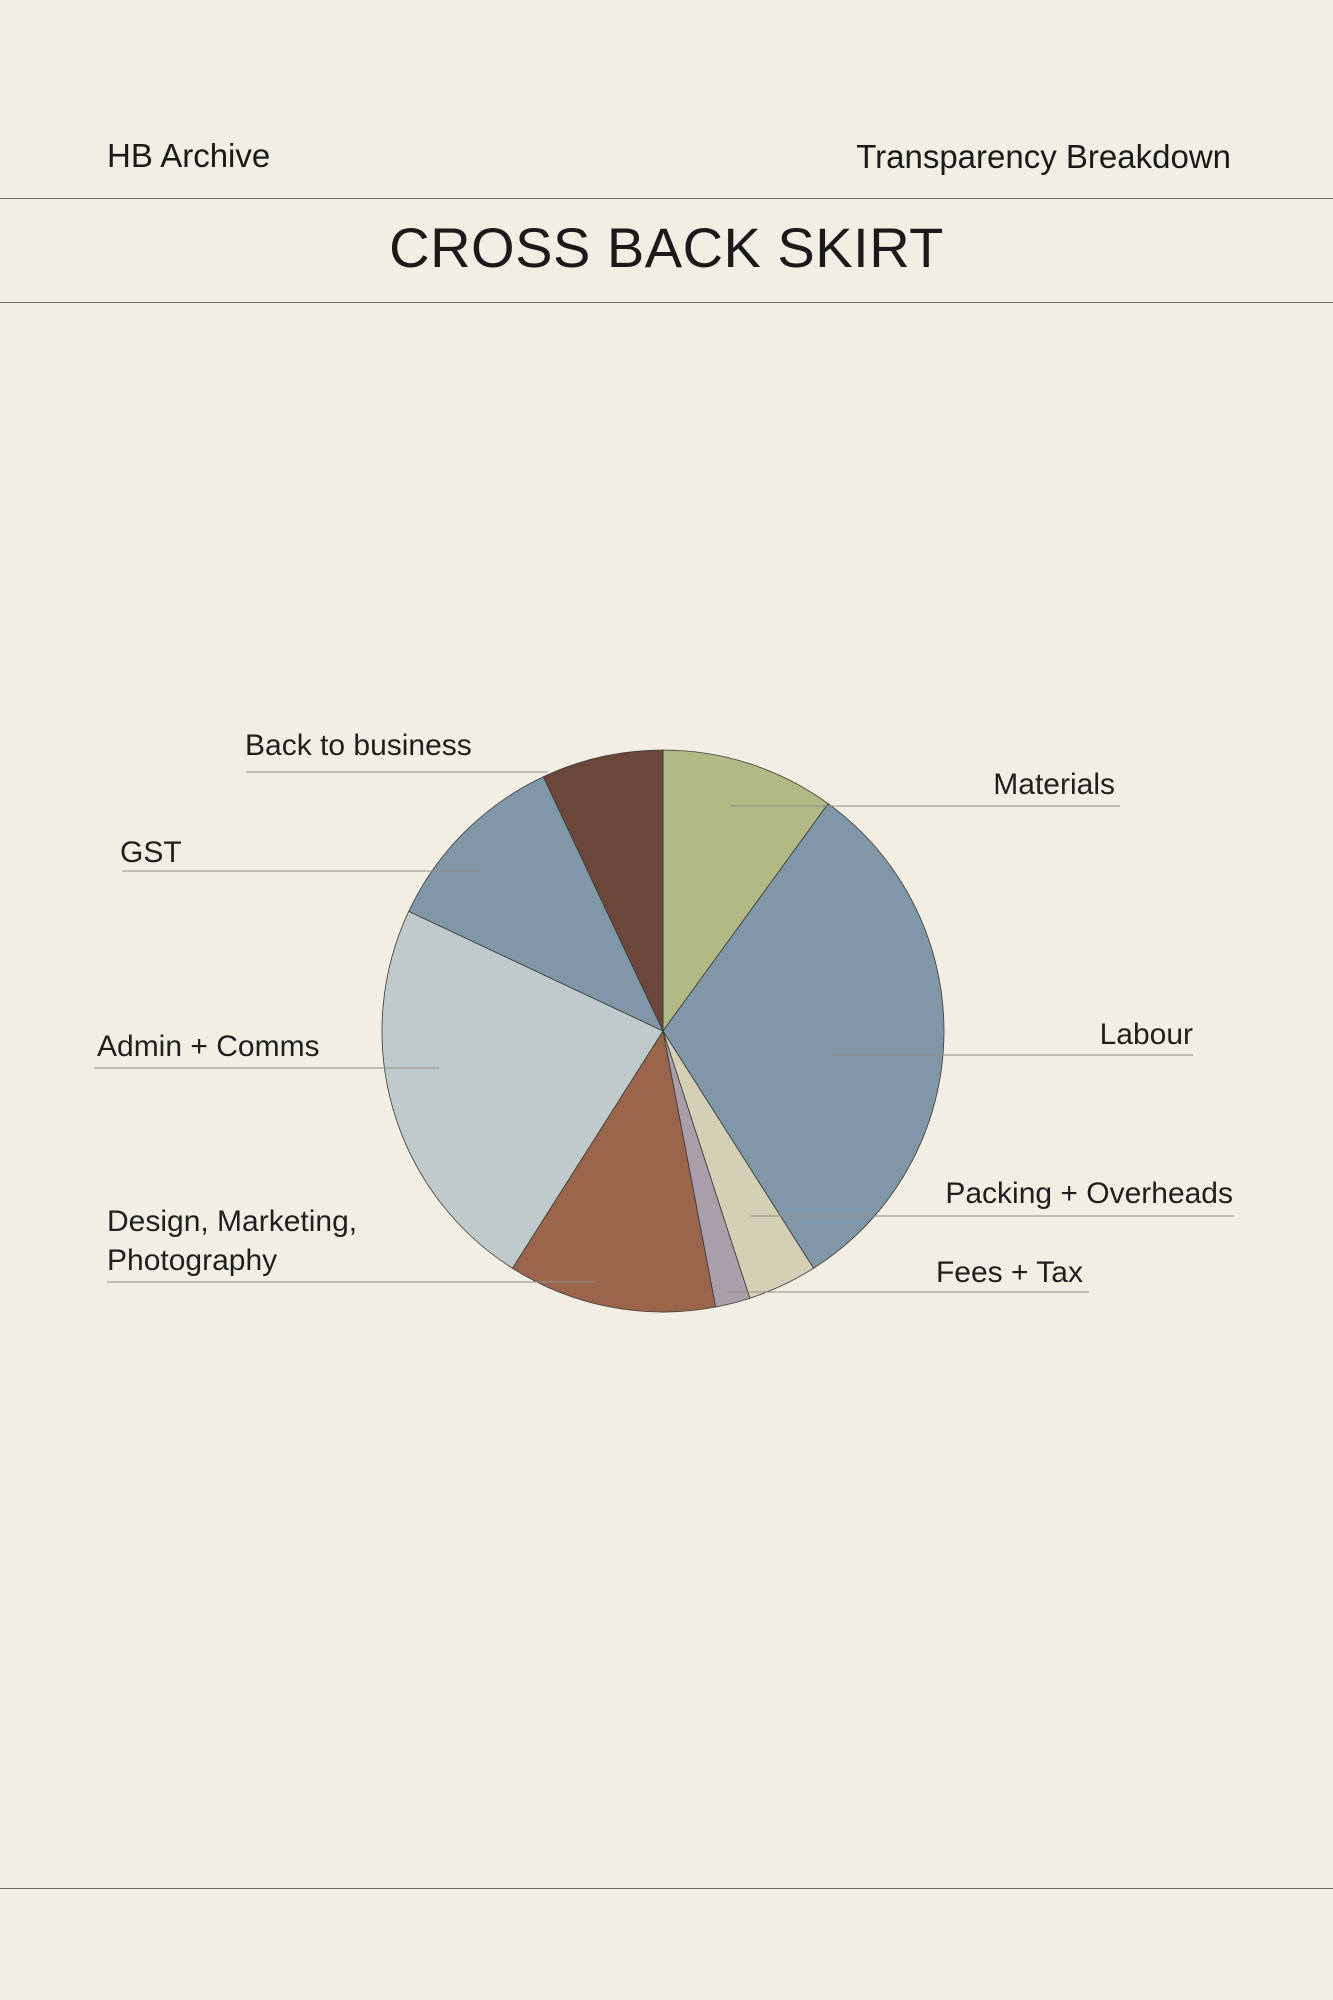 The image size is (1333, 2000). I want to click on pie-slice-gst, so click(536, 904).